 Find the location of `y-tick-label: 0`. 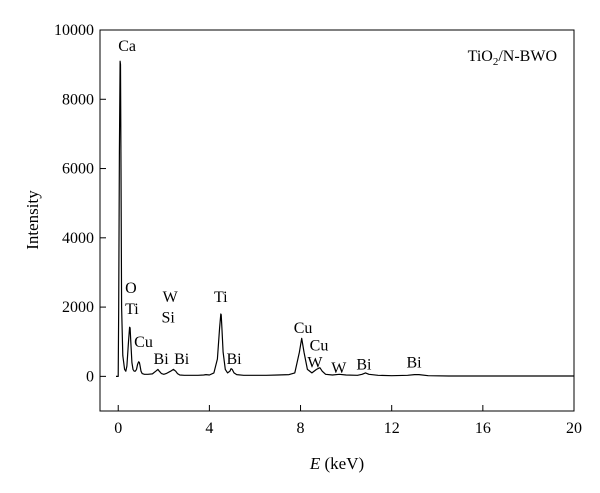

y-tick-label: 0 is located at coordinates (90, 376).